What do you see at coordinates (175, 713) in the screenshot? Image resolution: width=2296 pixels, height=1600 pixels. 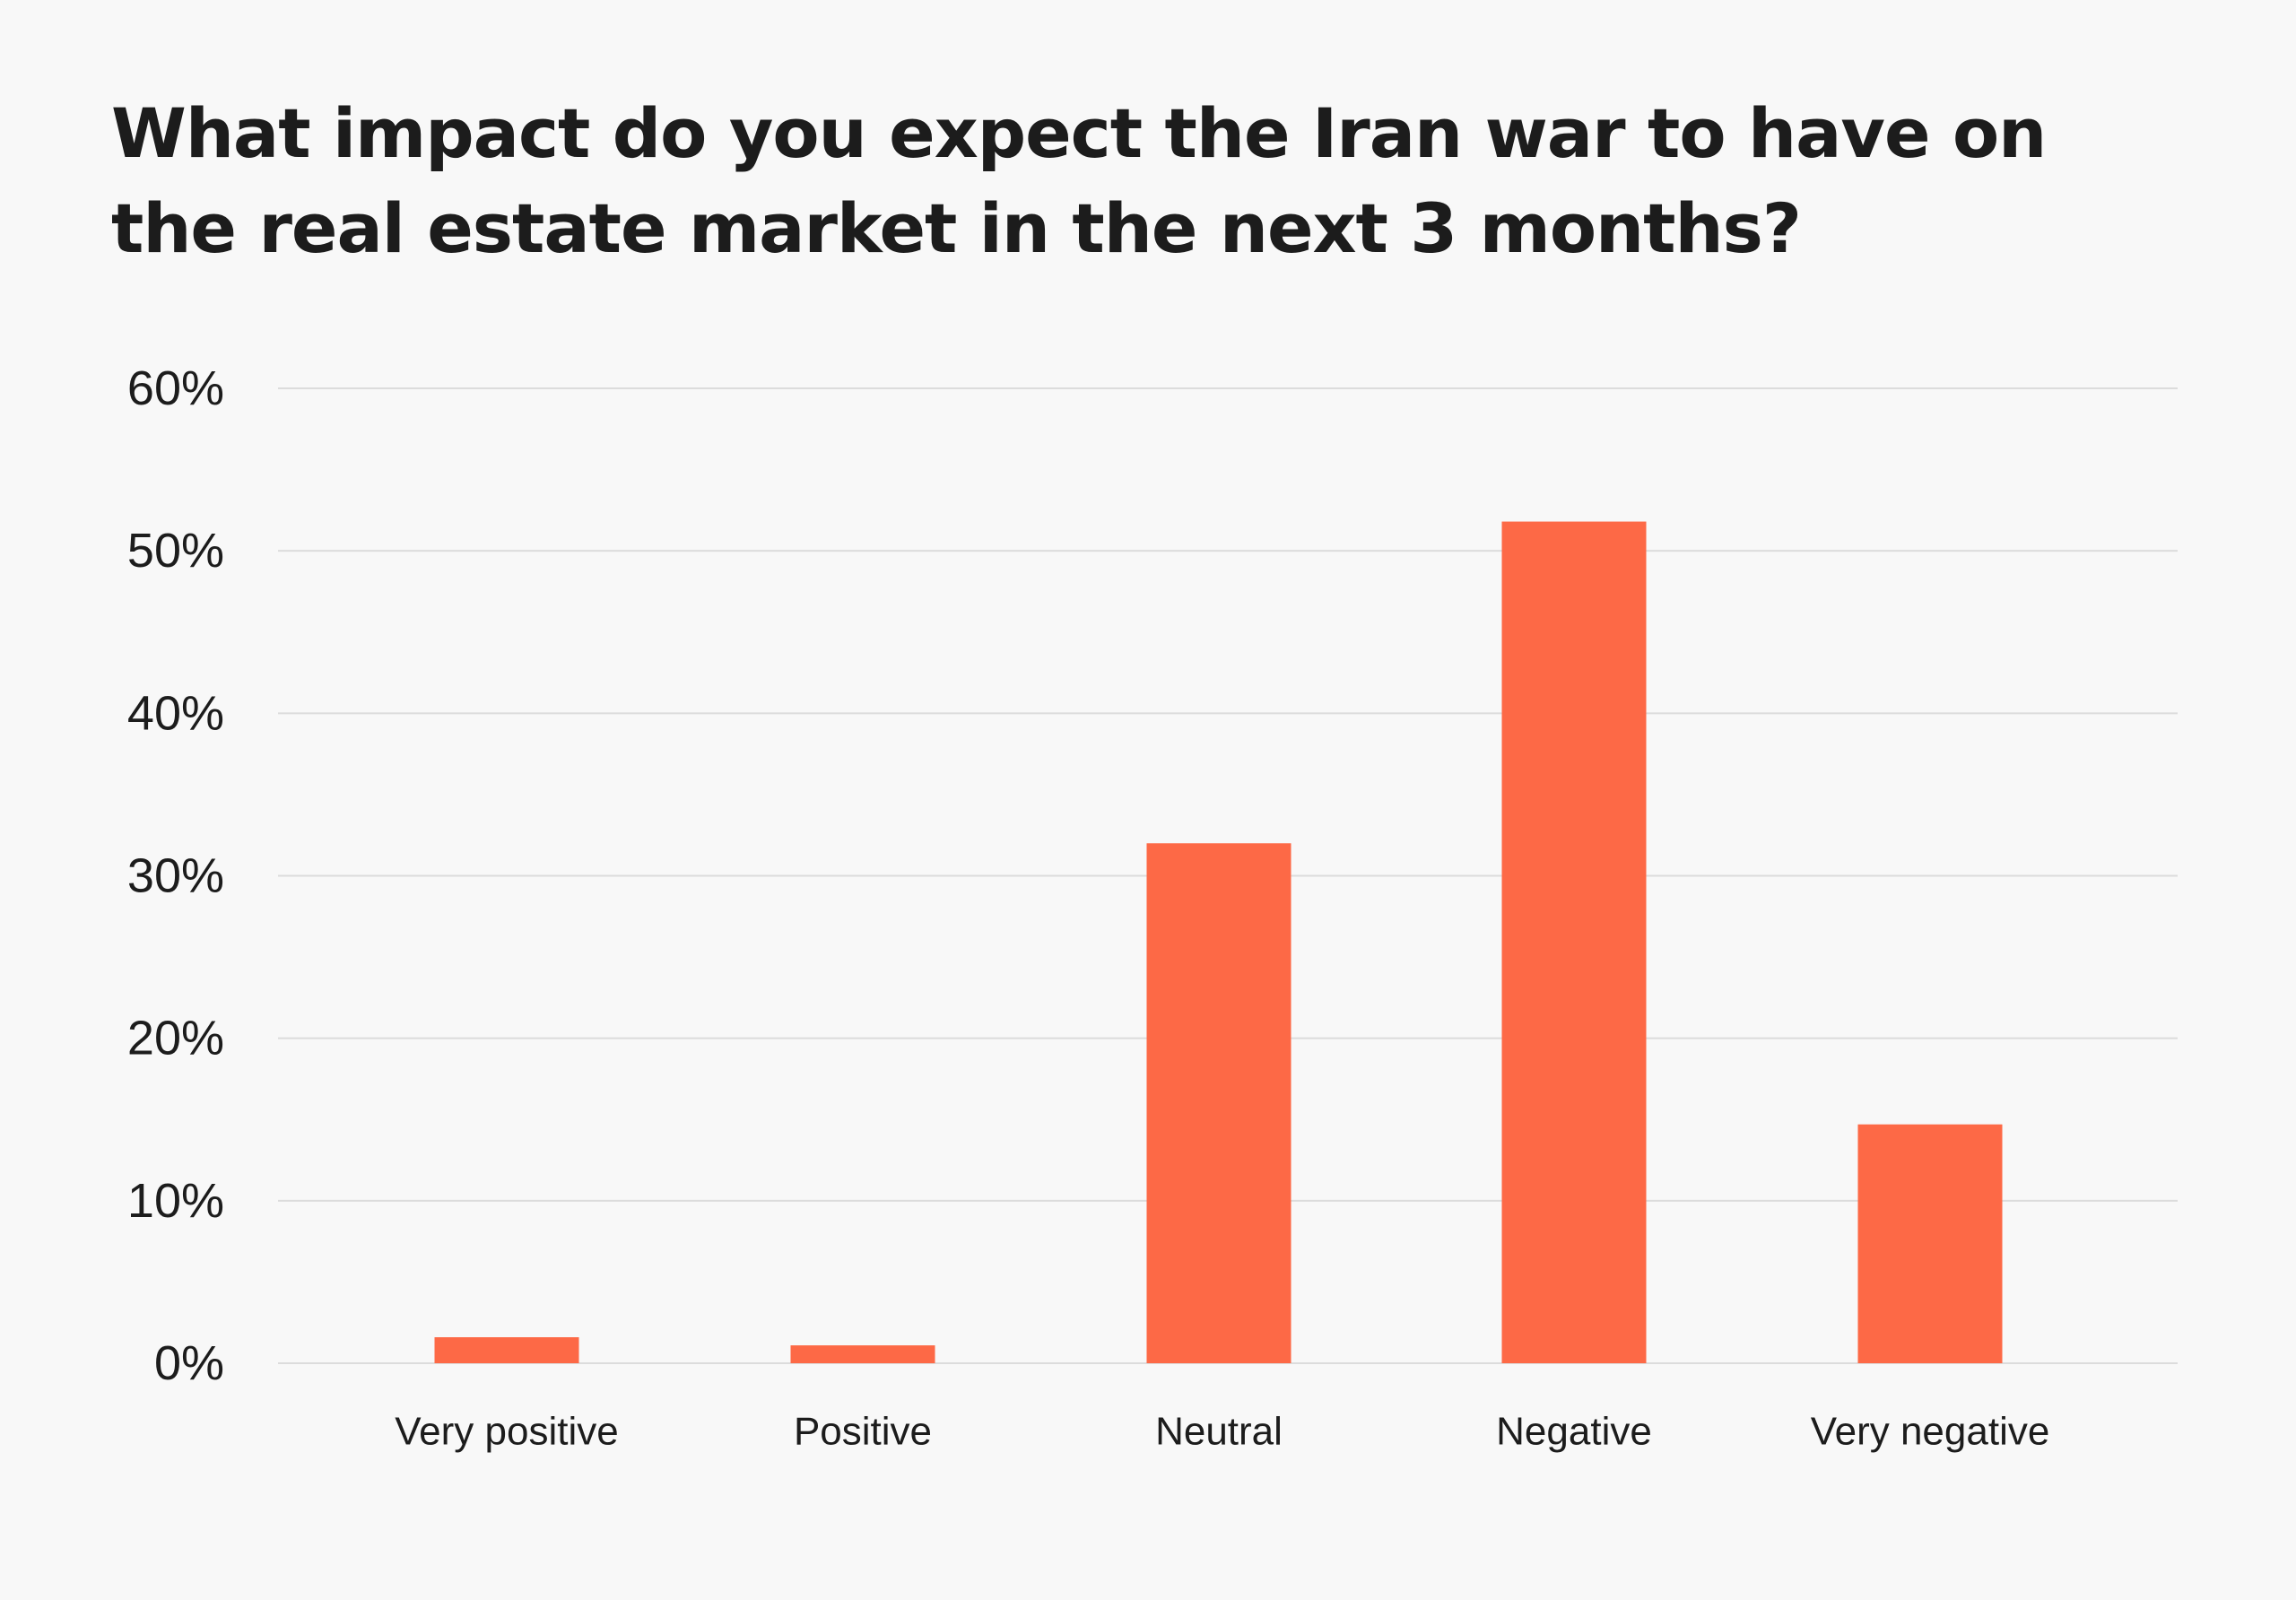 I see `y-tick-label: 40%` at bounding box center [175, 713].